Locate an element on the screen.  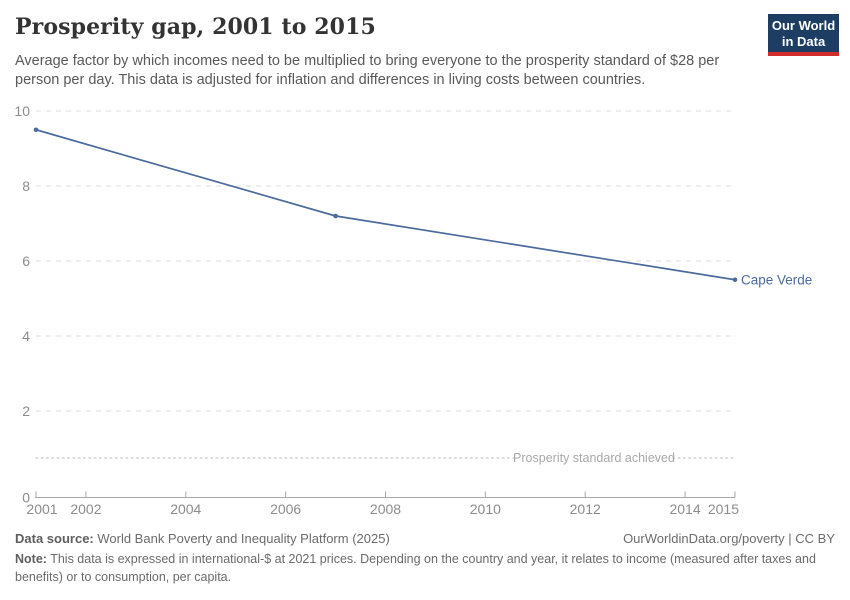
y-tick-label: 6 is located at coordinates (26, 261).